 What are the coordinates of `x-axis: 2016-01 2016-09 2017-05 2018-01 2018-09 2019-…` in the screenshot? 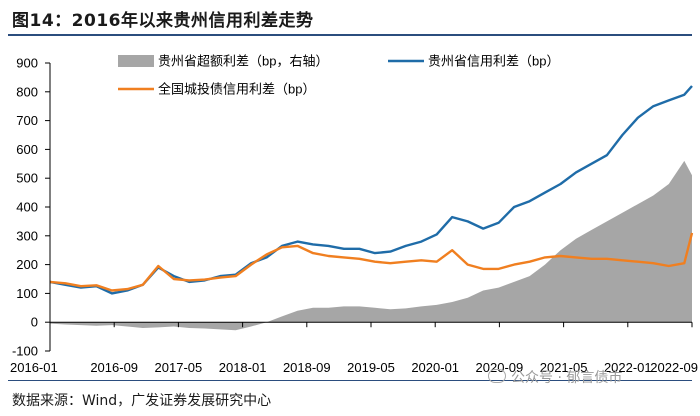 It's located at (354, 348).